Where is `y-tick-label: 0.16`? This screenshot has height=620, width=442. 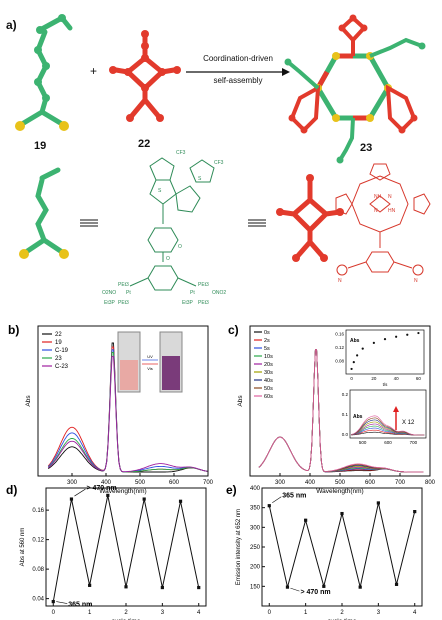
y-tick-label: 0.16 is located at coordinates (38, 511).